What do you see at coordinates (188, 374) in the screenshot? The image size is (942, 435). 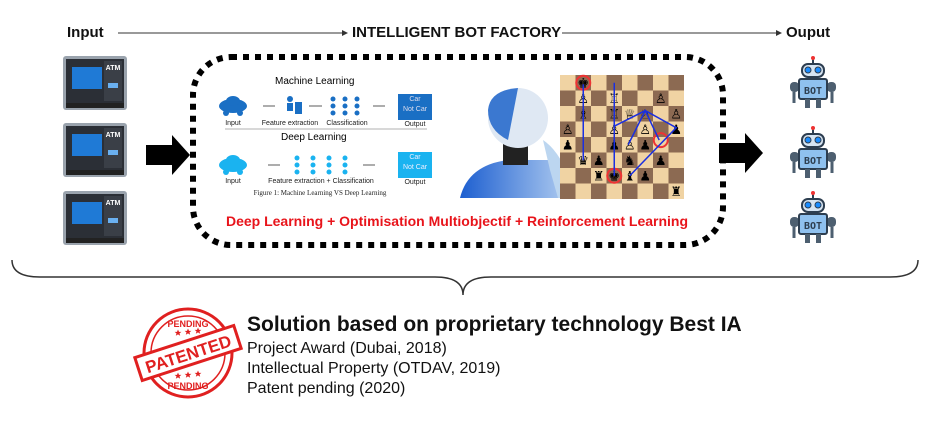 I see `star-icon` at bounding box center [188, 374].